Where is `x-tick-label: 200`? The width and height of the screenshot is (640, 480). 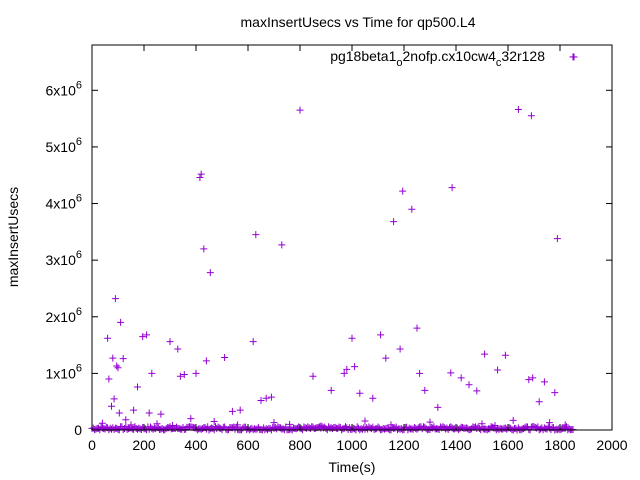
x-tick-label: 200 is located at coordinates (144, 445).